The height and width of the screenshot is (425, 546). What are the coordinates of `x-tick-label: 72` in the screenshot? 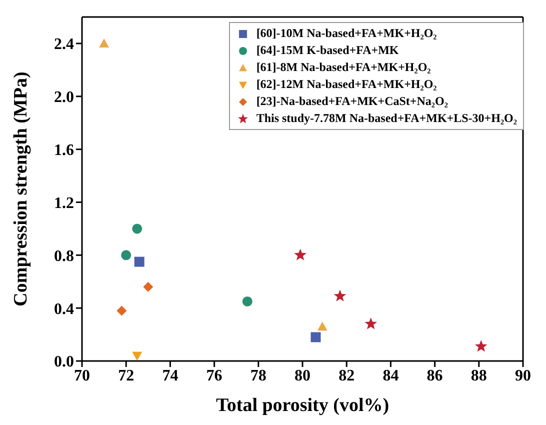 It's located at (126, 375).